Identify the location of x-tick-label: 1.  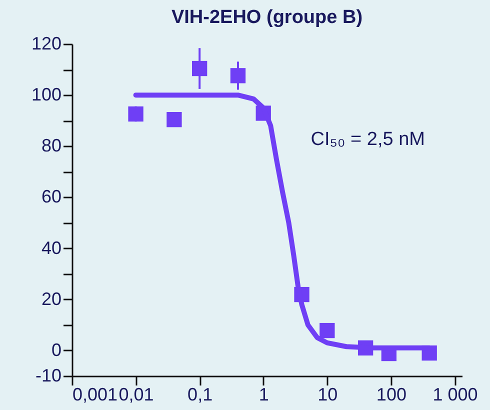
(263, 394).